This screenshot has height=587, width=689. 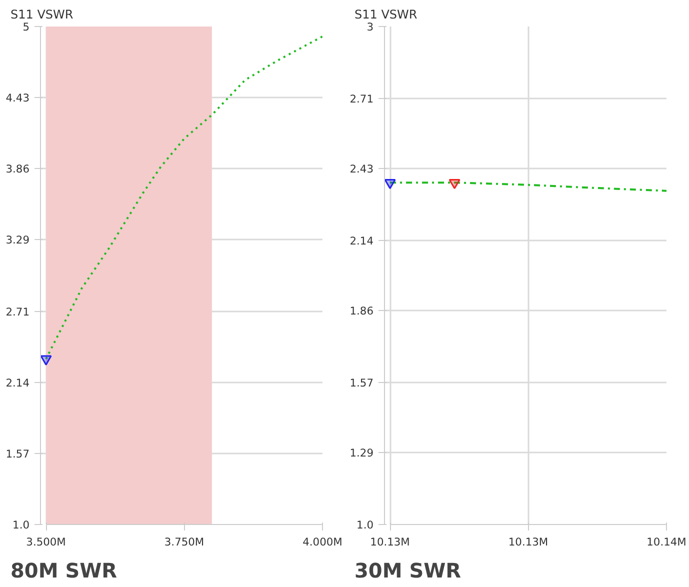 What do you see at coordinates (666, 542) in the screenshot?
I see `x-tick-label: 10.14M` at bounding box center [666, 542].